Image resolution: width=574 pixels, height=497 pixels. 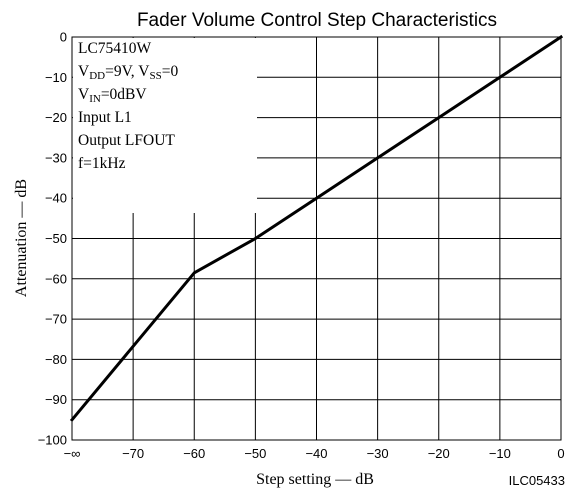 I want to click on y-axis-label: Attenuation — dB, so click(x=21, y=238).